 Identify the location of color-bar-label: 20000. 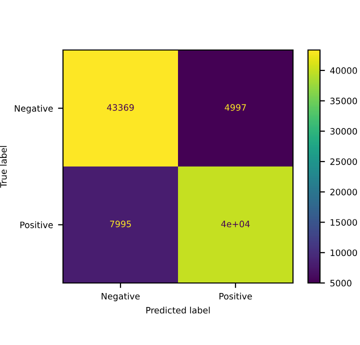
(343, 192).